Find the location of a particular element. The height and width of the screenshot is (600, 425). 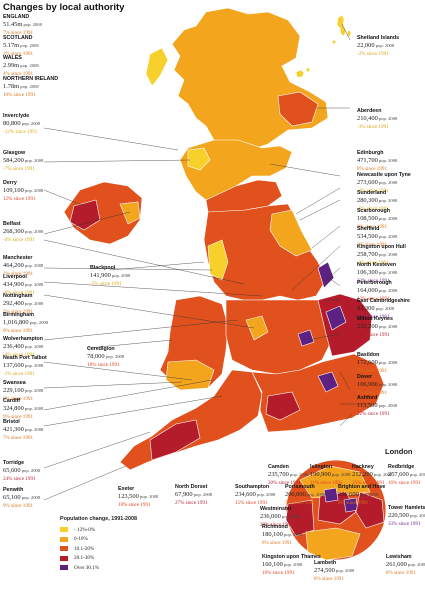

scotland-ne is located at coordinates (298, 109).